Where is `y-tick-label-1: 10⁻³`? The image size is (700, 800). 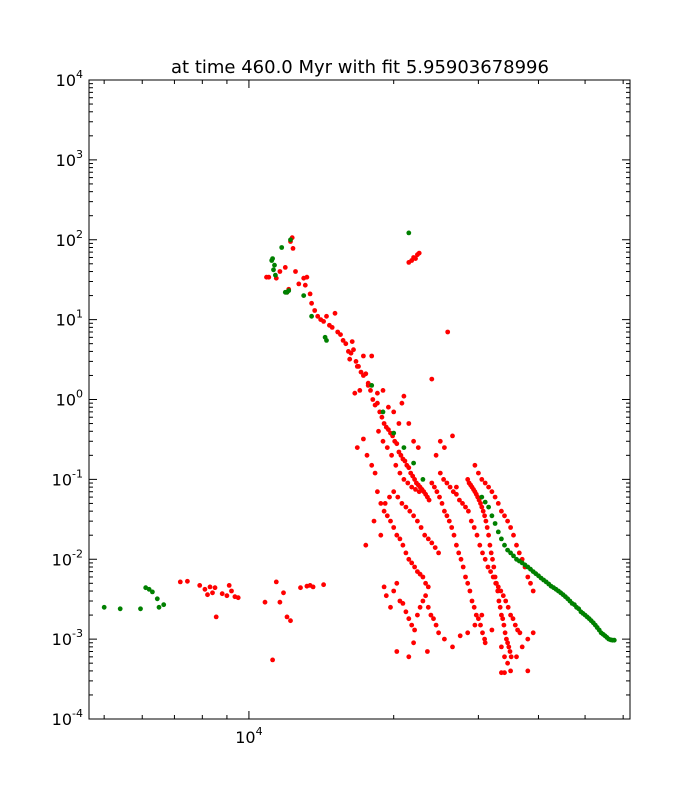
y-tick-label-1: 10⁻³ is located at coordinates (67, 638).